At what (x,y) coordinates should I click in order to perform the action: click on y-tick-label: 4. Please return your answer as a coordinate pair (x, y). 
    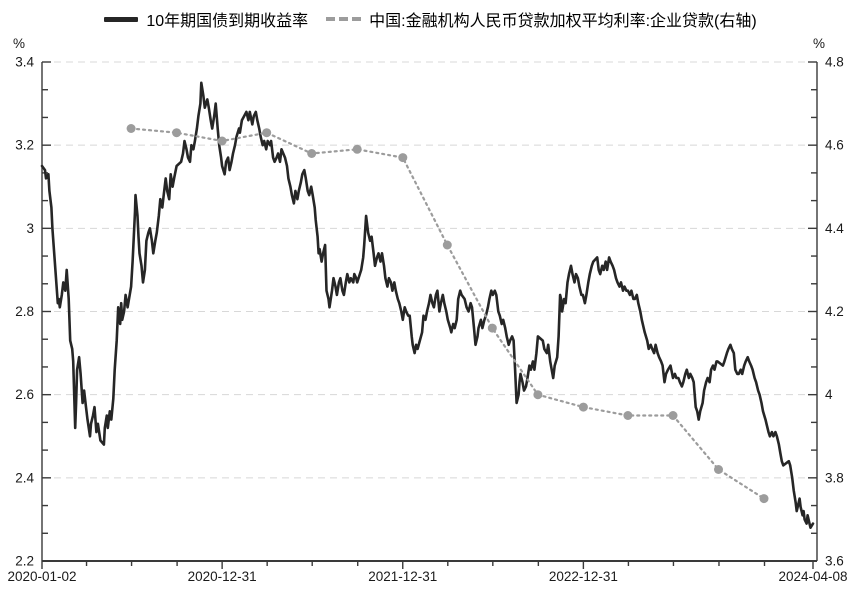
    Looking at the image, I should click on (829, 394).